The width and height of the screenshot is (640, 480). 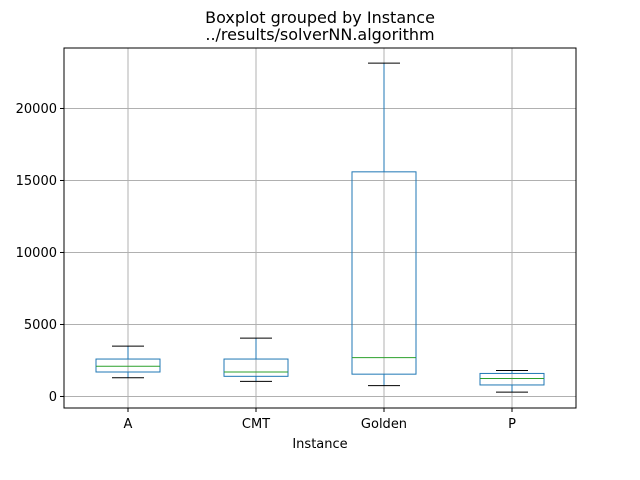 What do you see at coordinates (53, 397) in the screenshot?
I see `y-tick-label: 0` at bounding box center [53, 397].